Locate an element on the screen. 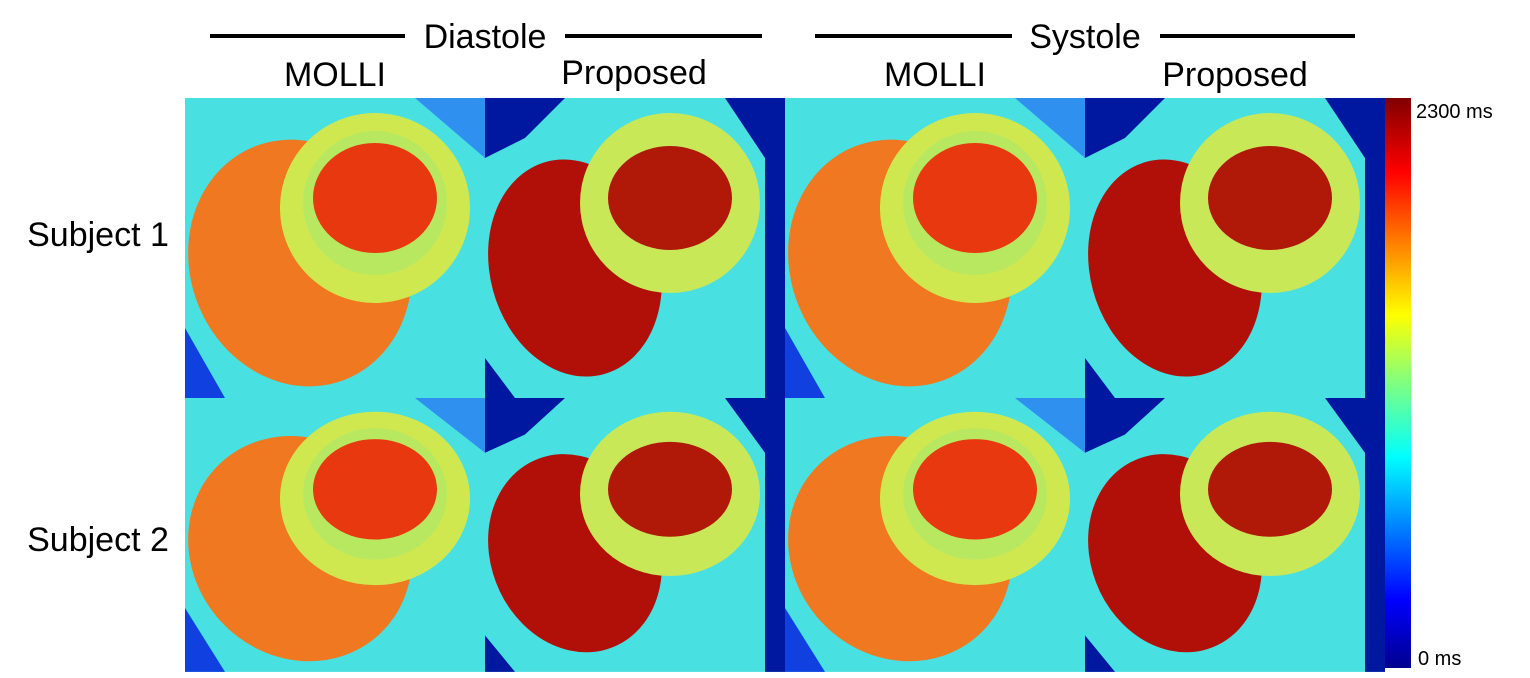  colorbar-min-label: 0 ms is located at coordinates (1439, 659).